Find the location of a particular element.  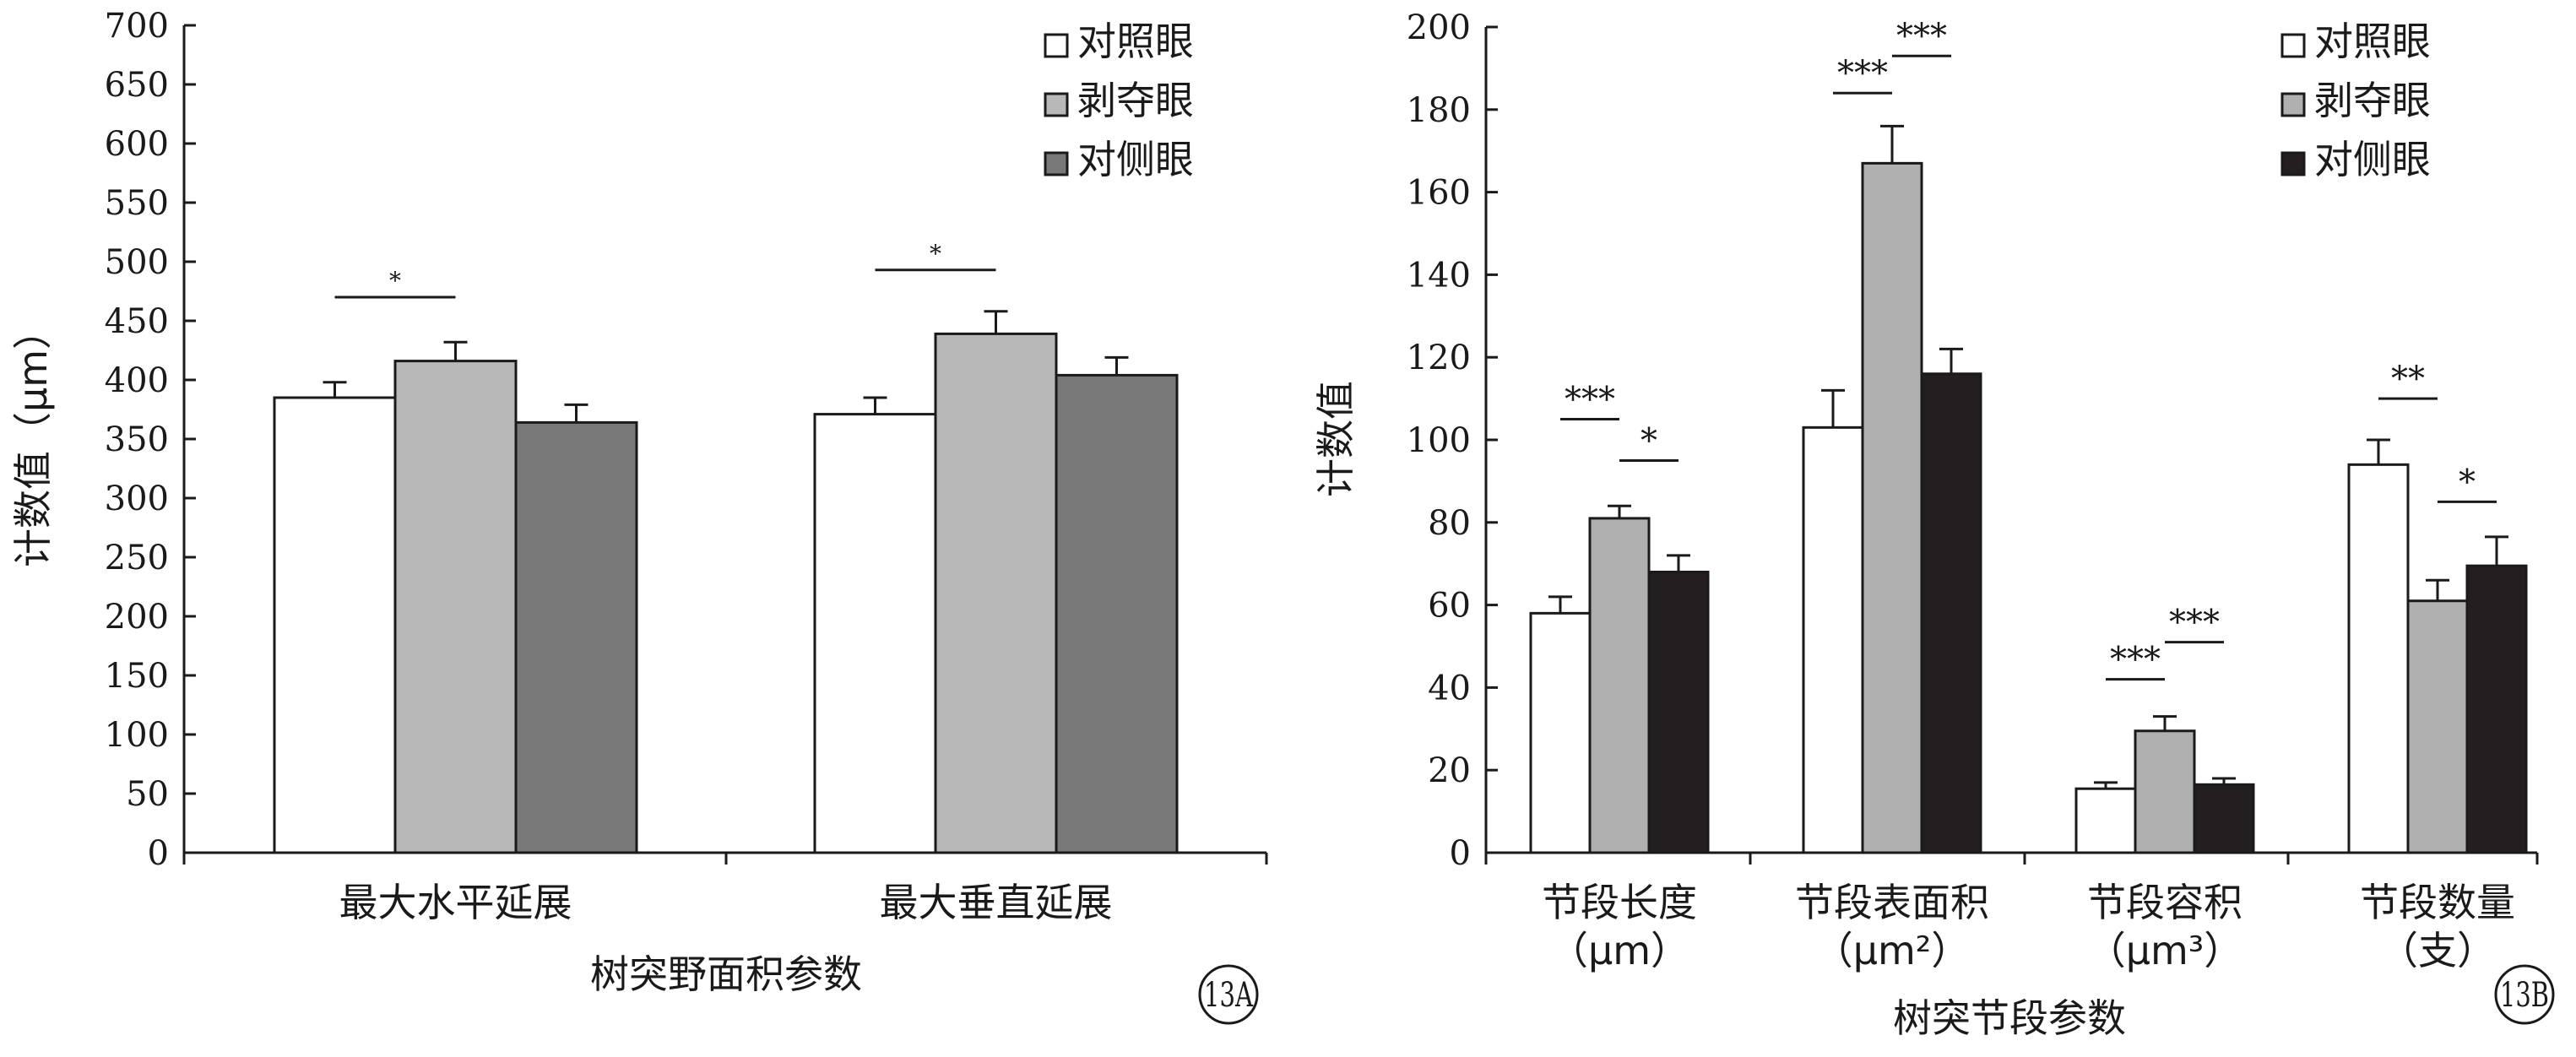

y-axis-title: 计数值 is located at coordinates (1336, 439).